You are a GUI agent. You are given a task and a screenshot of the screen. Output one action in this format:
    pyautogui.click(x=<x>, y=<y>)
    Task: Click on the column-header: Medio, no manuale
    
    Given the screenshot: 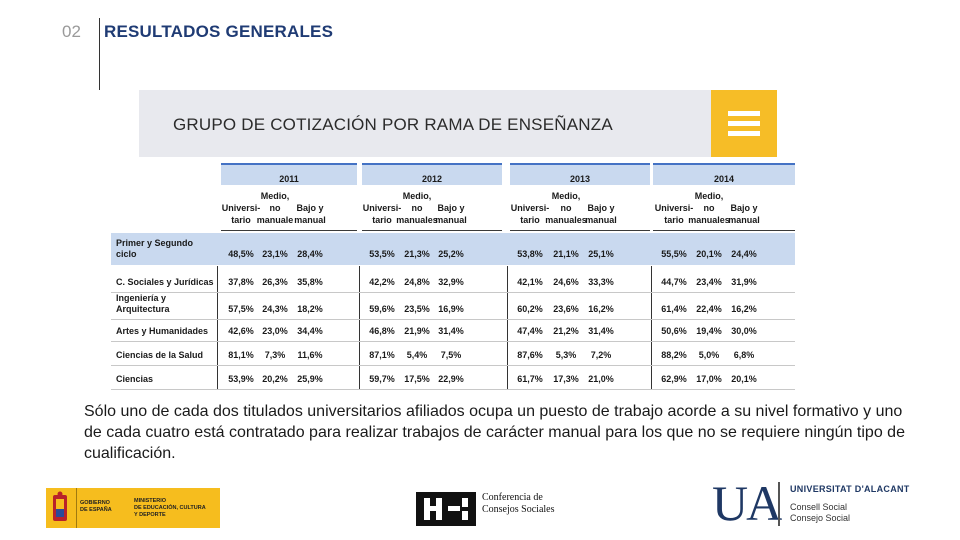 What is the action you would take?
    pyautogui.click(x=275, y=208)
    